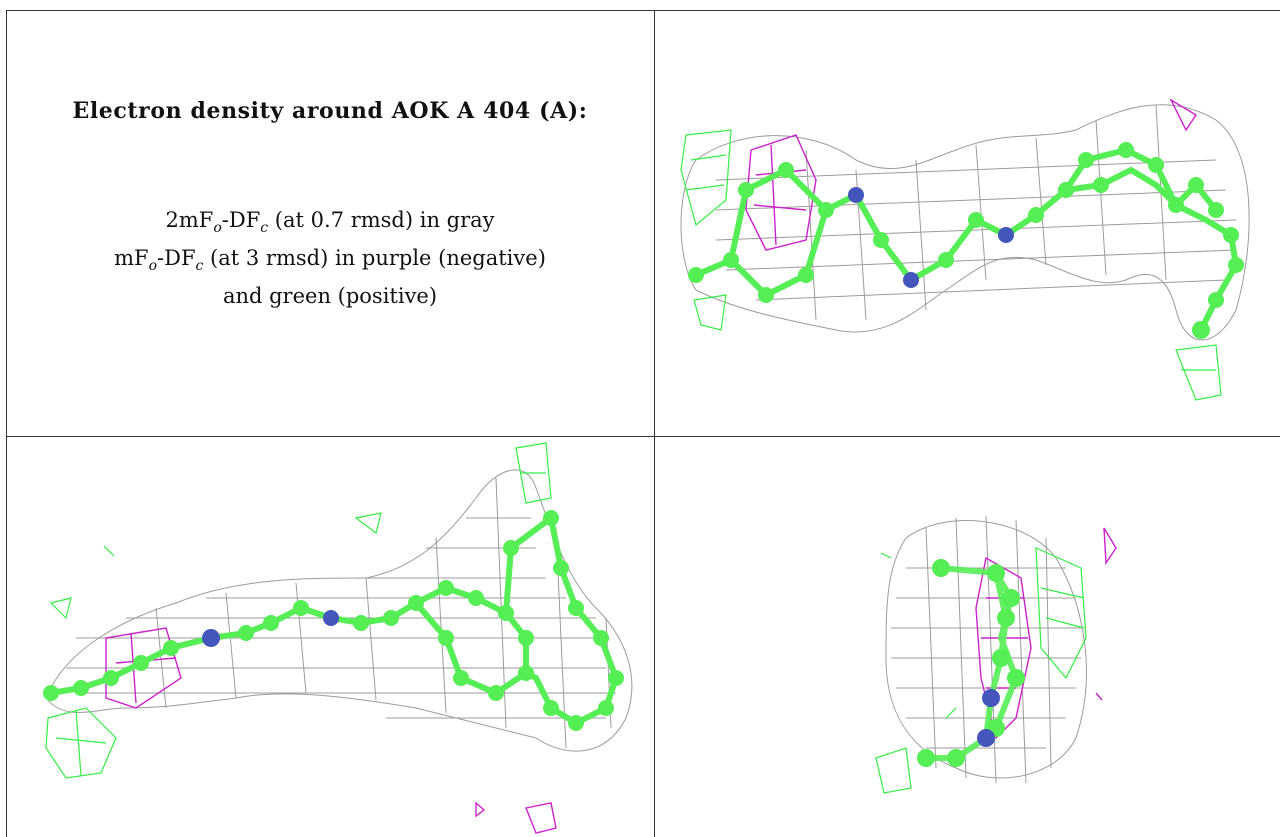 This screenshot has height=837, width=1283. What do you see at coordinates (654, 423) in the screenshot?
I see `grid-center-divider` at bounding box center [654, 423].